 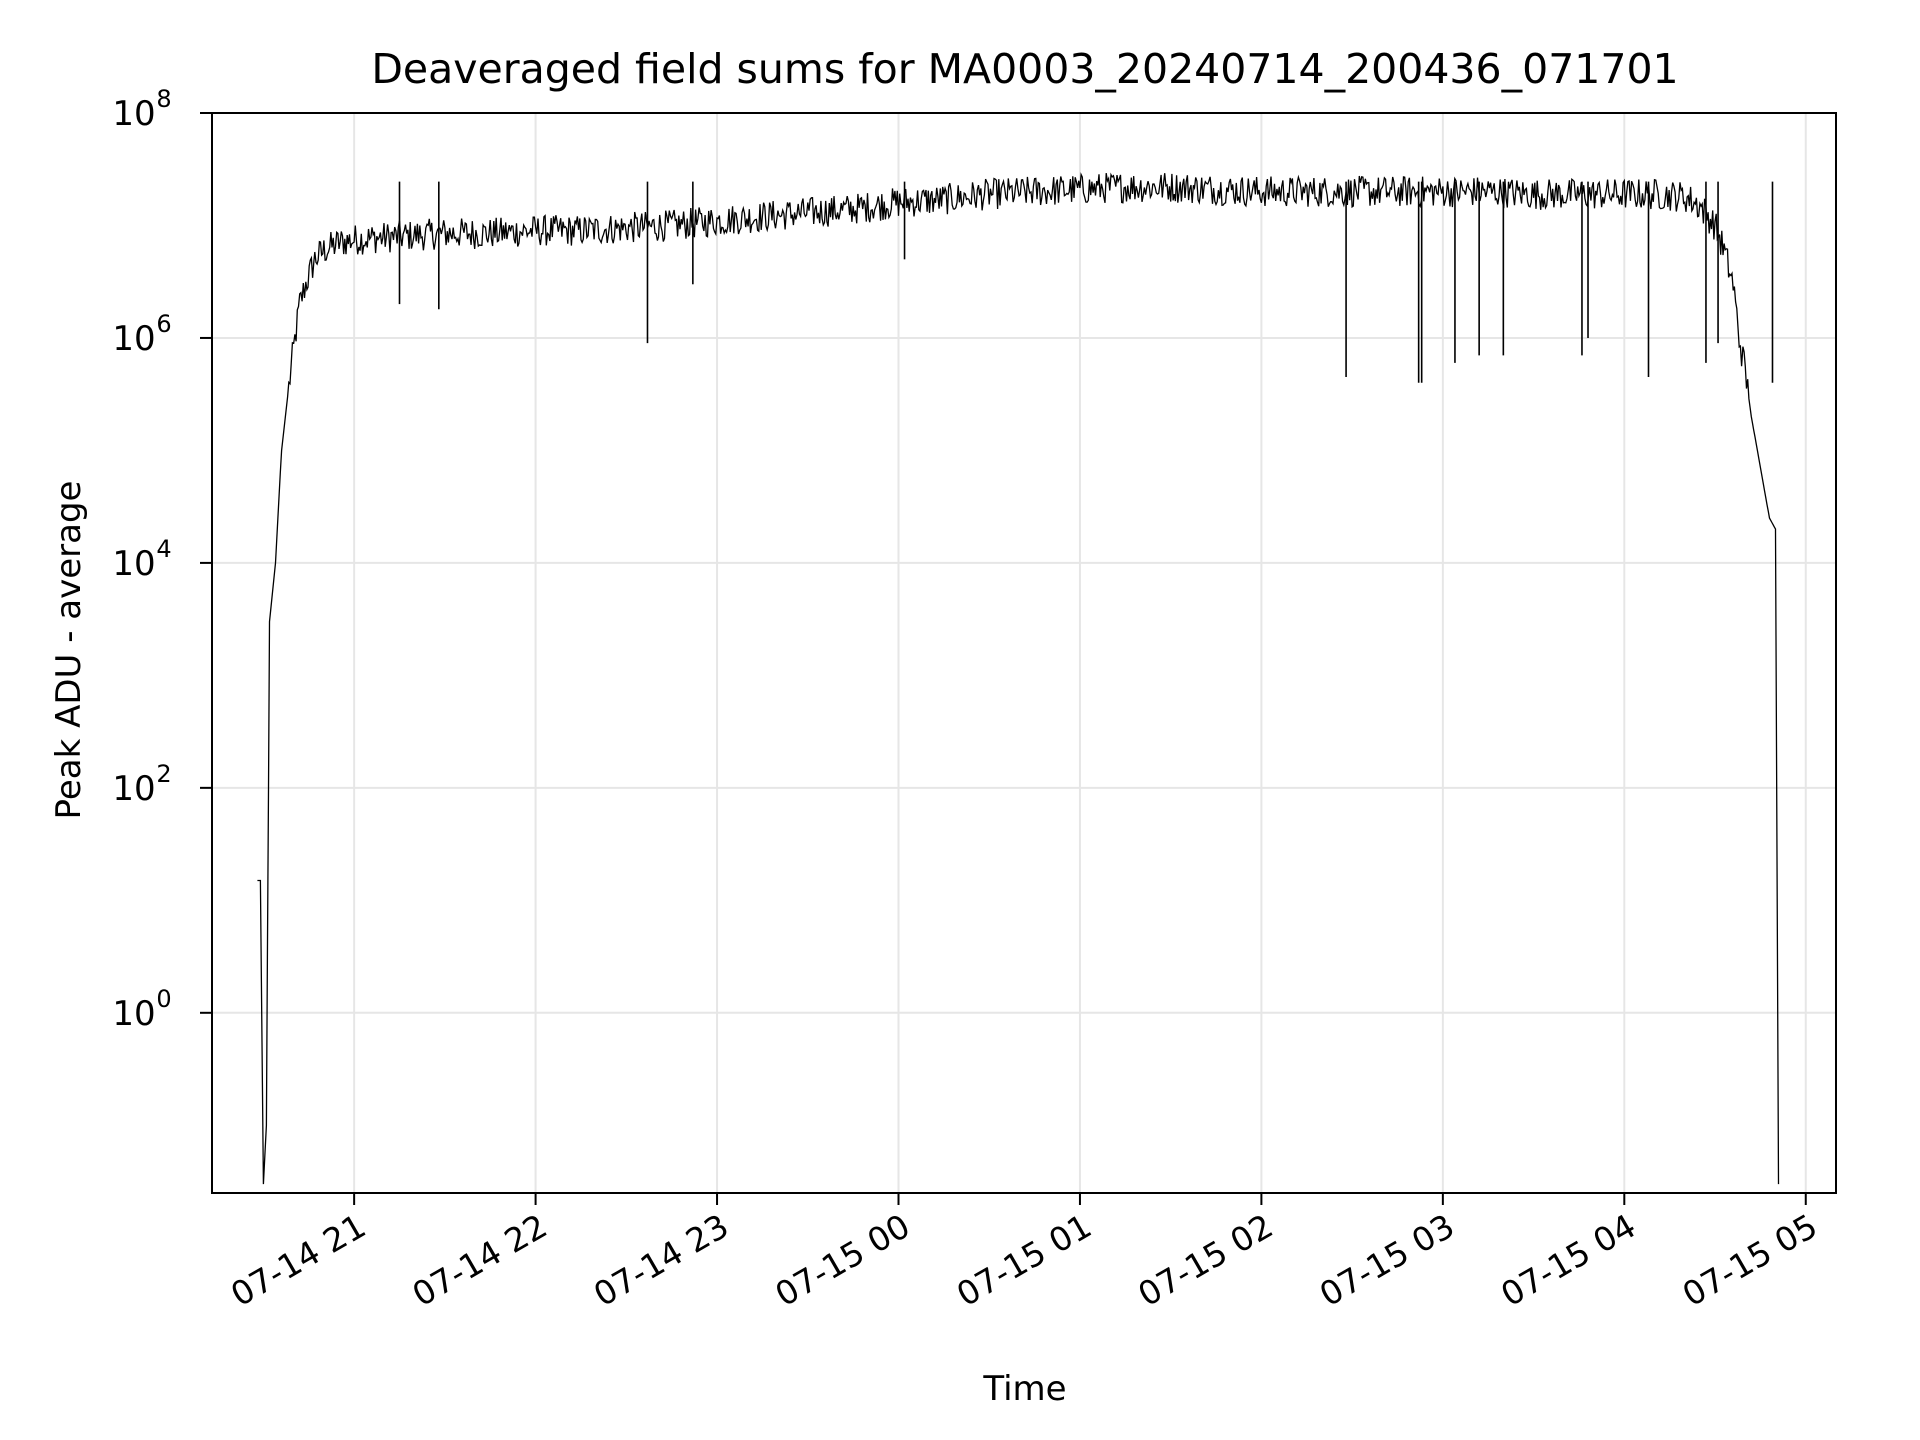 I want to click on x-axis-label: Time, so click(x=1024, y=1389).